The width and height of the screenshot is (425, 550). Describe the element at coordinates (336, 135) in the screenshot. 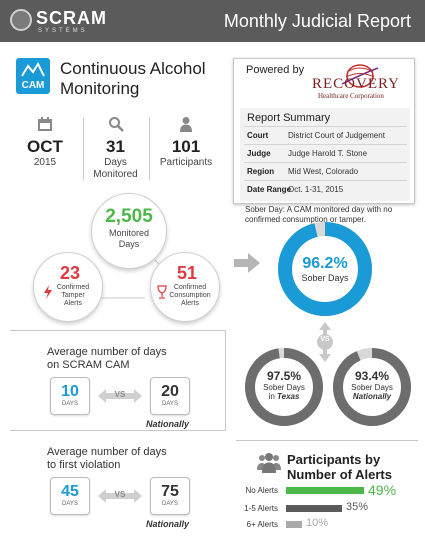

I see `report-row-value: District Court of Judgement` at that location.